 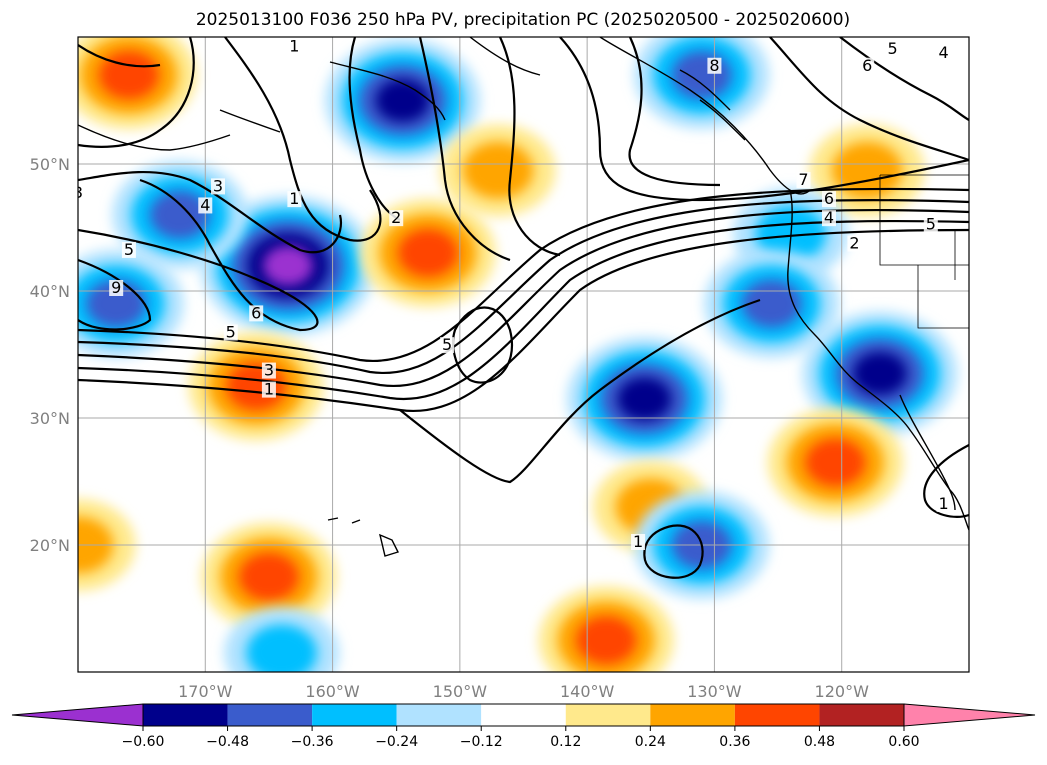 What do you see at coordinates (819, 742) in the screenshot?
I see `colorbar-tick-label: 0.48` at bounding box center [819, 742].